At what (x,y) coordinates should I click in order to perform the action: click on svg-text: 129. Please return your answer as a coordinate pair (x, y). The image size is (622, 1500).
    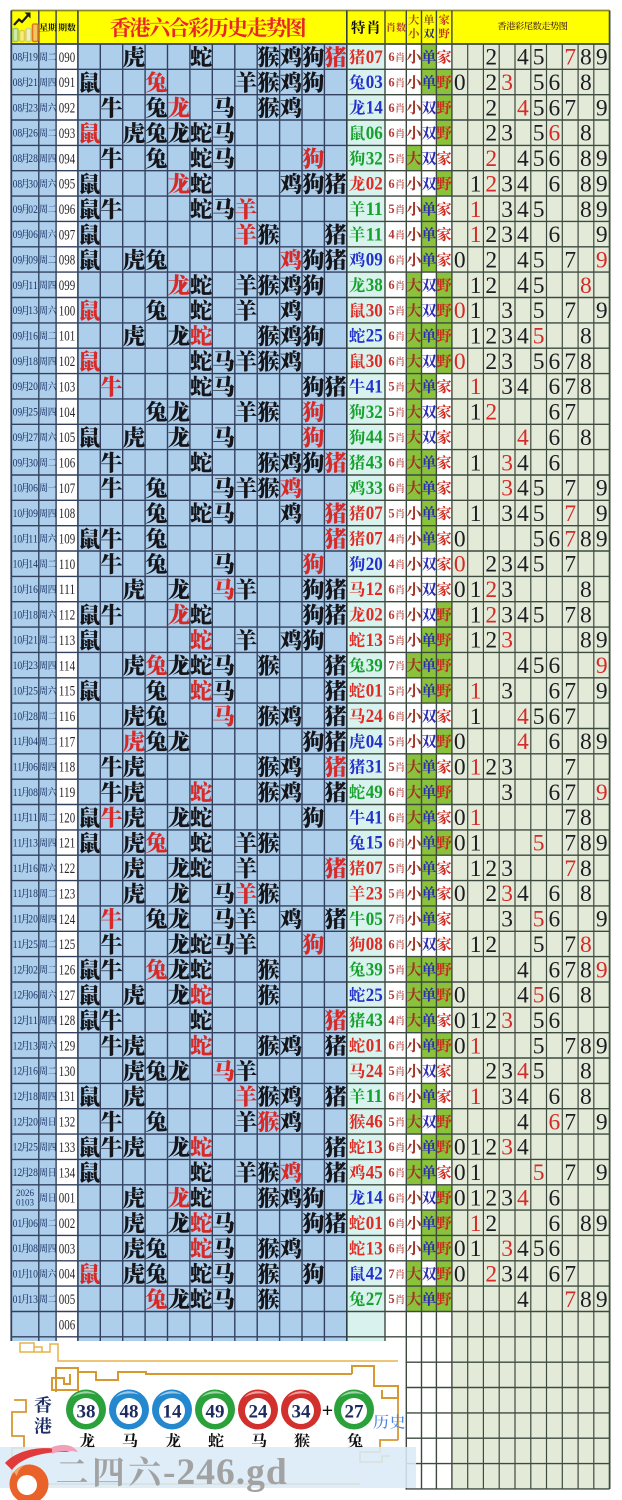
    Looking at the image, I should click on (67, 1047).